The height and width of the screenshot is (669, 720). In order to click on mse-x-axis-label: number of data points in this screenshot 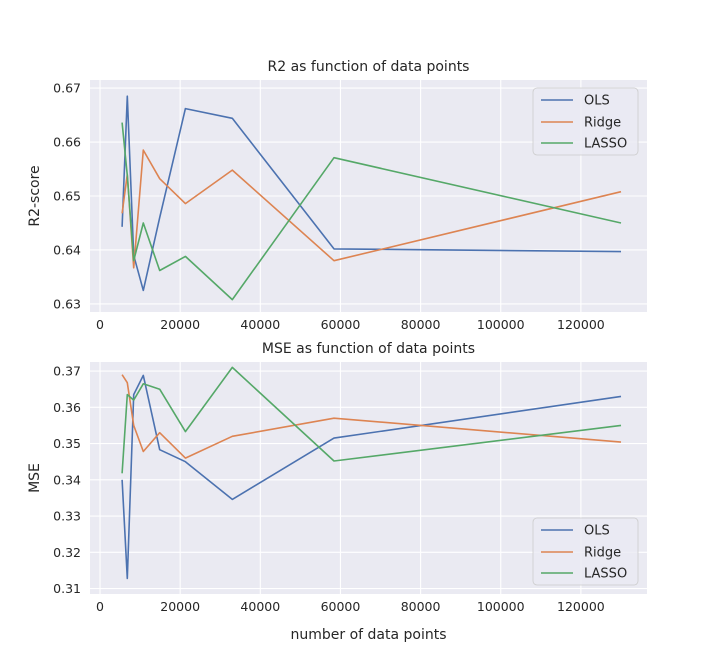, I will do `click(368, 635)`.